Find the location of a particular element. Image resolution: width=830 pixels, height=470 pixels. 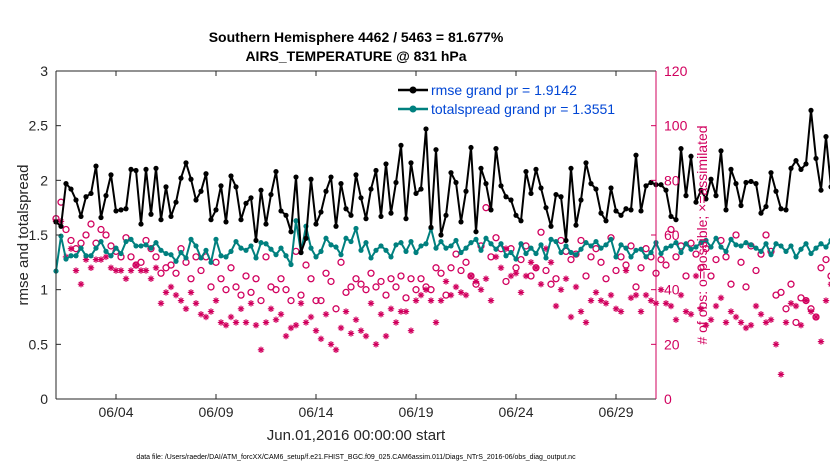

x-axis-label: Jun.01,2016 00:00:00 start is located at coordinates (356, 435).